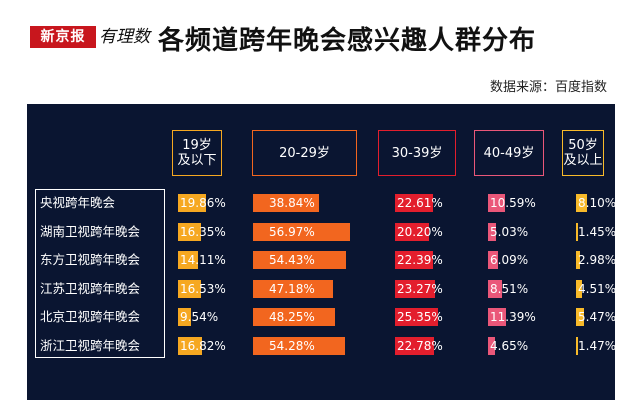 The image size is (640, 411). Describe the element at coordinates (90, 259) in the screenshot. I see `channel-label: 东方卫视跨年晚会` at that location.